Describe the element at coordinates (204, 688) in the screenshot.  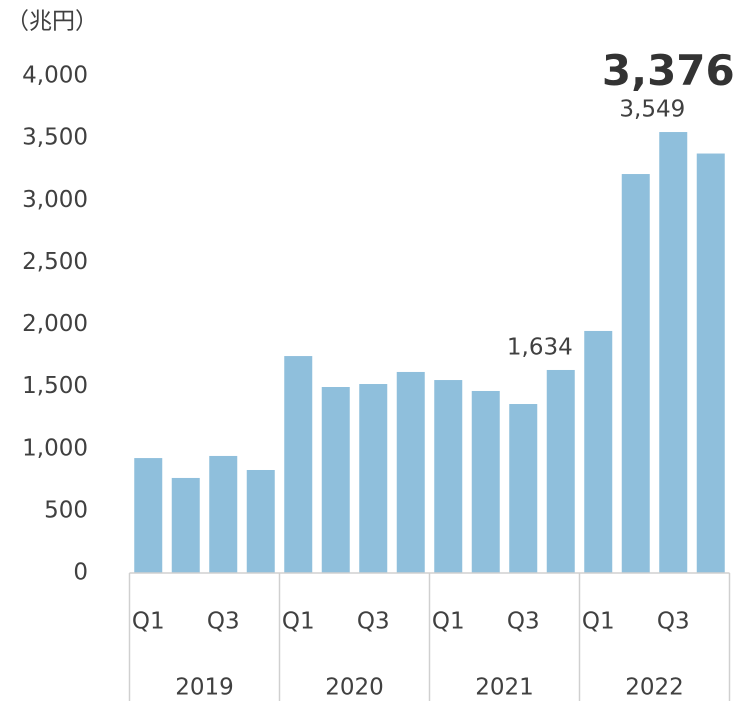
I see `group-label: 2019` at that location.